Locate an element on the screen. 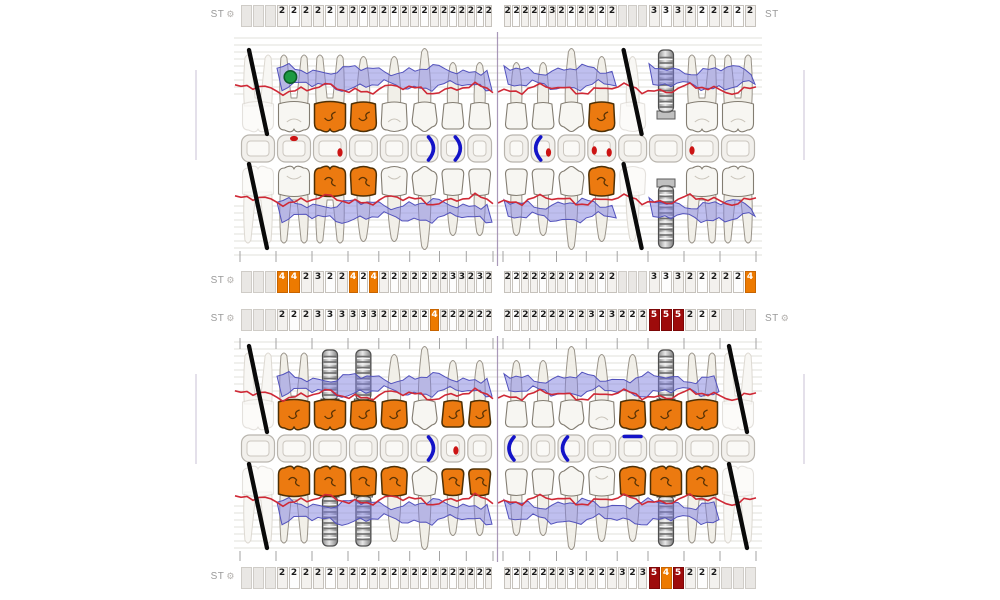 The image size is (1000, 600). st-cell-tooth-28-3: 2 is located at coordinates (750, 16).